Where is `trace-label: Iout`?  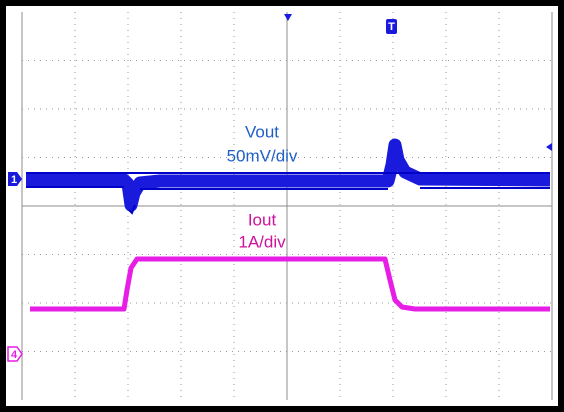
trace-label: Iout is located at coordinates (262, 219).